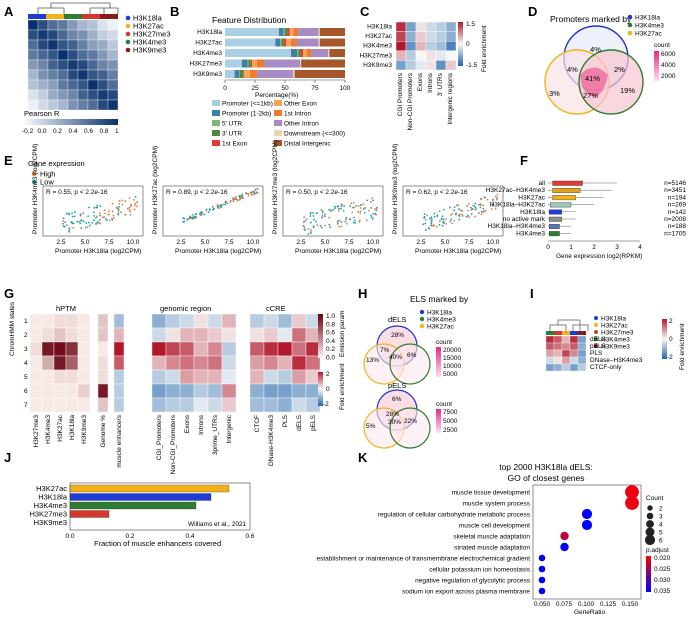 Image resolution: width=692 pixels, height=617 pixels. I want to click on panel-b-x-ticks: 0 25 50 75 100, so click(287, 86).